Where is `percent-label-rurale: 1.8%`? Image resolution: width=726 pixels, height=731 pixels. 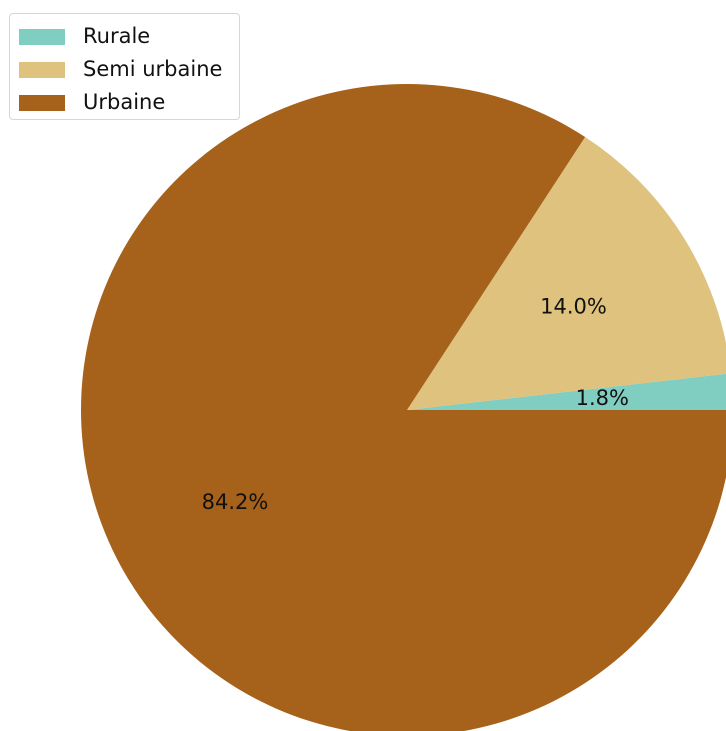
percent-label-rurale: 1.8% is located at coordinates (602, 398).